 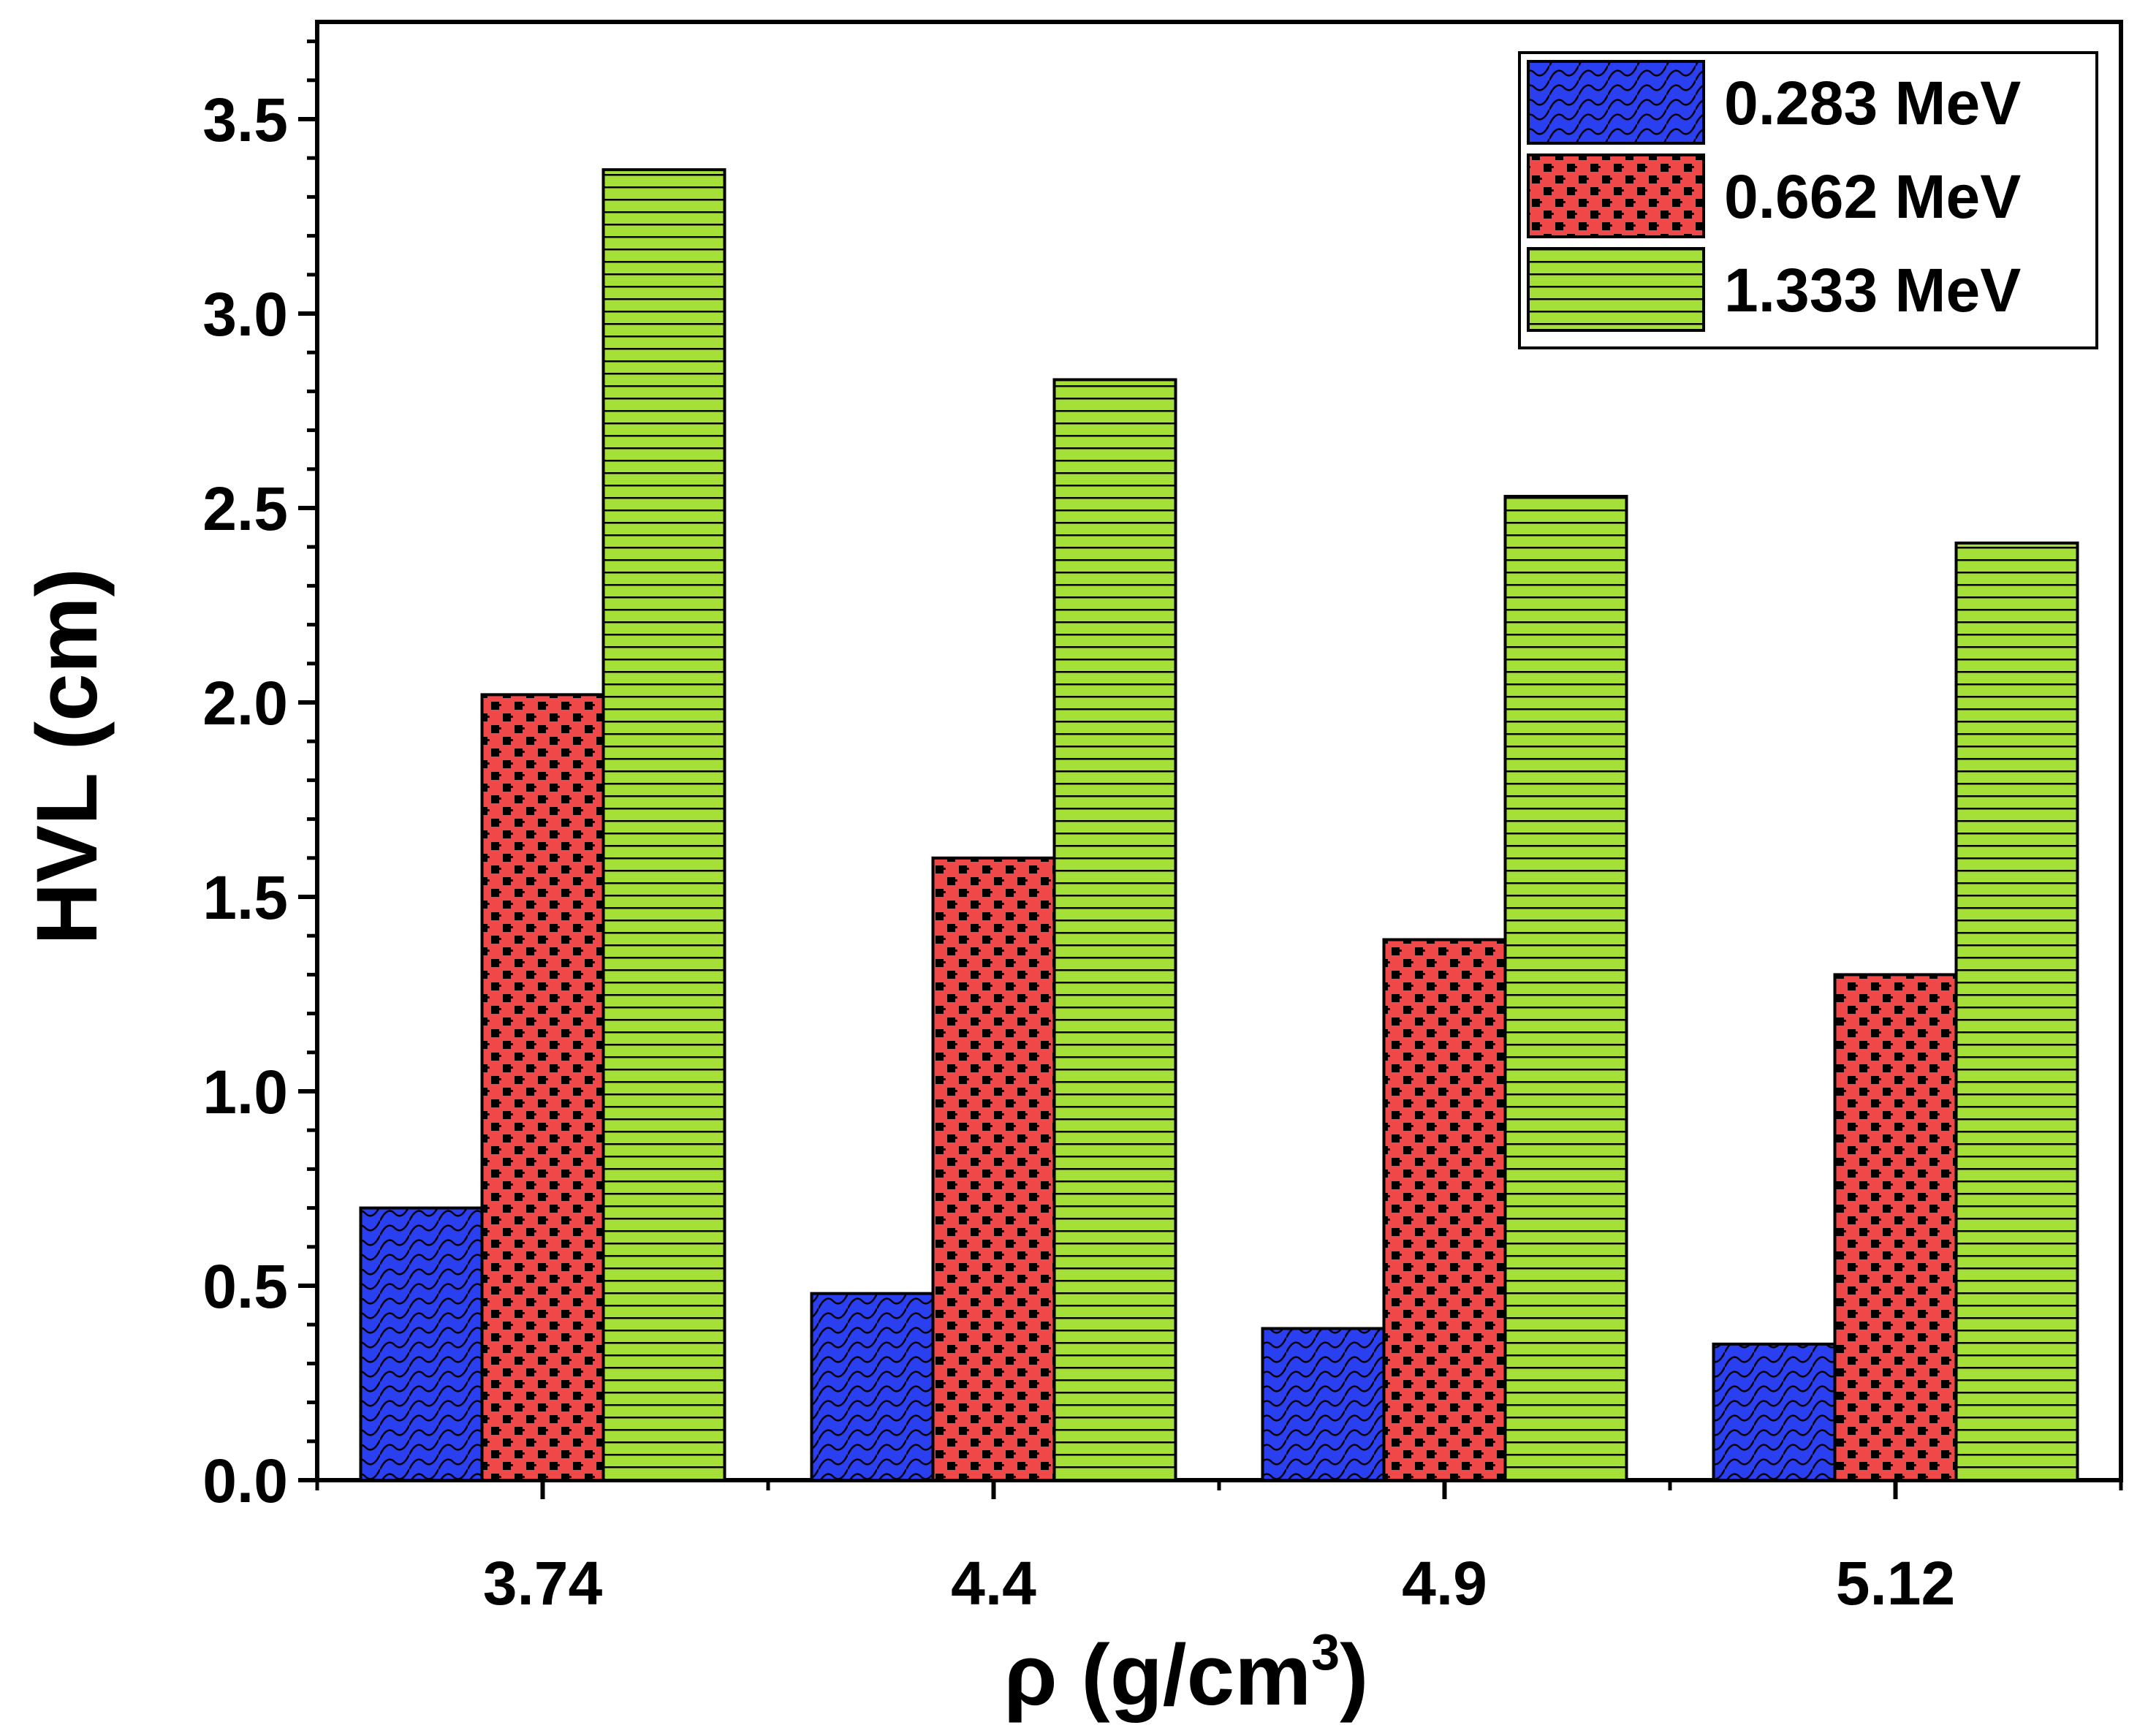 I want to click on y-axis: 0.0 0.5 1.0 1.5 2.0 2.5 3.0 3.5, so click(x=259, y=777).